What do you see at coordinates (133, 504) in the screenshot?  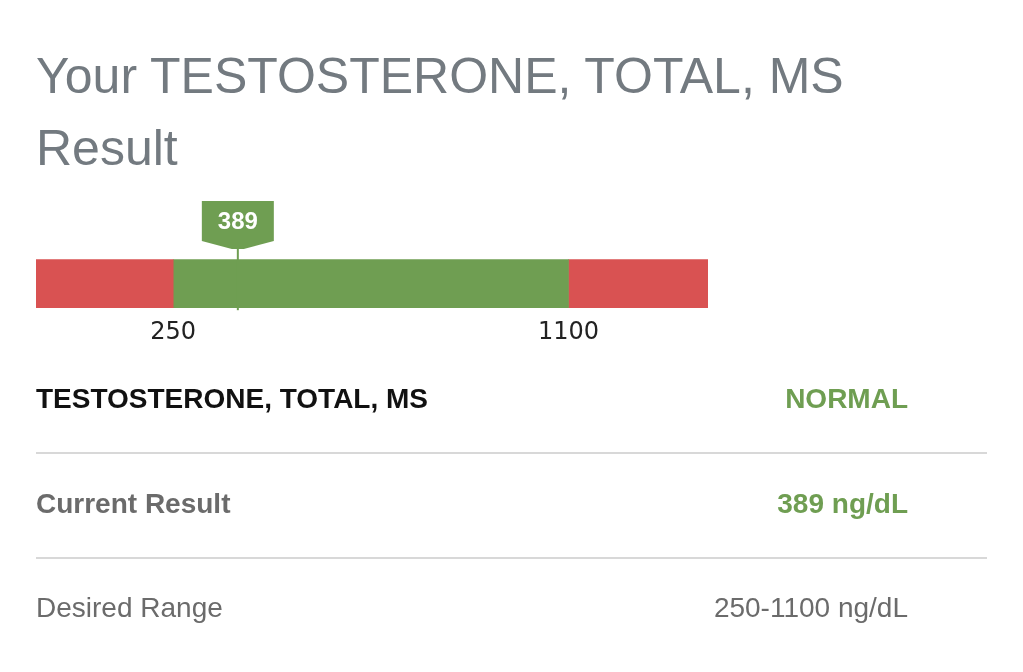 I see `text: Current Result` at bounding box center [133, 504].